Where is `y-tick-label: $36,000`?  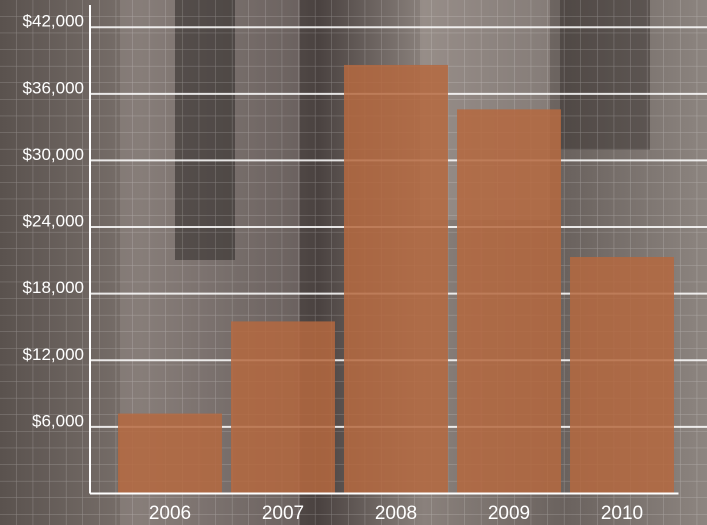 y-tick-label: $36,000 is located at coordinates (53, 87).